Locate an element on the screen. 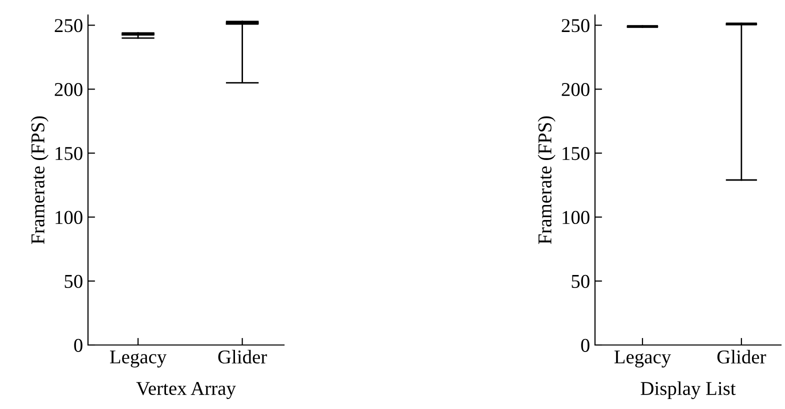 The width and height of the screenshot is (785, 409). x-axis-title: Vertex Array is located at coordinates (186, 391).